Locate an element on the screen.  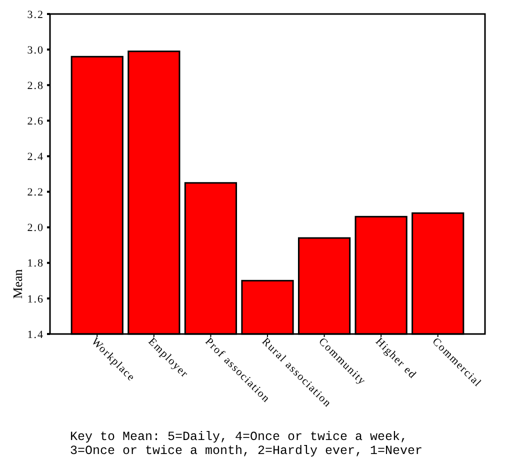
y-tick-label: 3.0 is located at coordinates (35, 50).